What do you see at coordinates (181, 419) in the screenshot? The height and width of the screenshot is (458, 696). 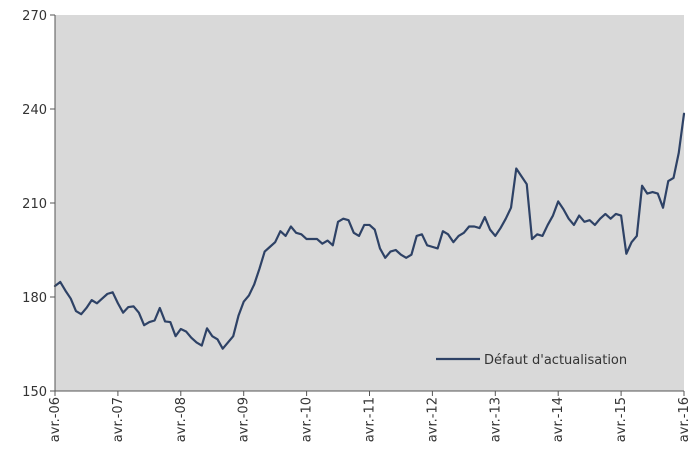 I see `x-tick-label: avr.-08` at bounding box center [181, 419].